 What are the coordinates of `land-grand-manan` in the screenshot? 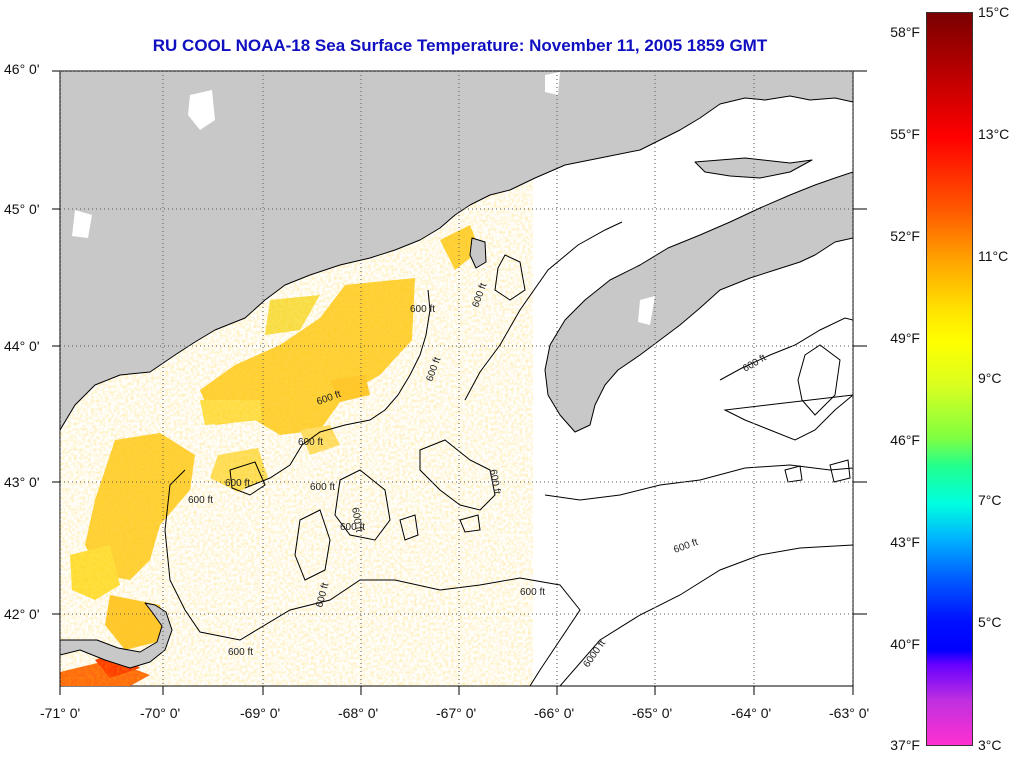 It's located at (478, 253).